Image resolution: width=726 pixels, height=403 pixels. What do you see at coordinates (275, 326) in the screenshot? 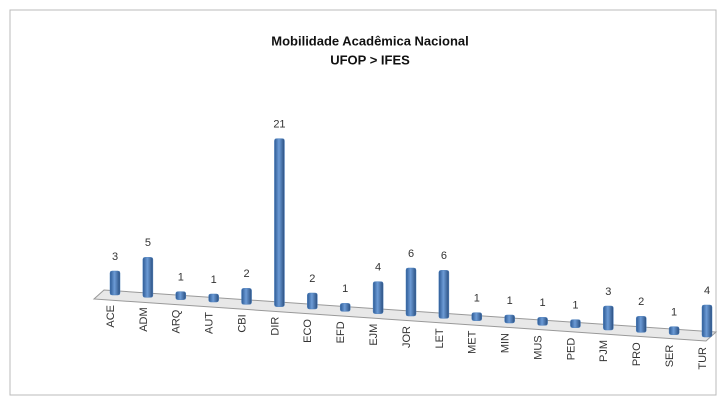
I see `x-tick-label: DIR` at bounding box center [275, 326].